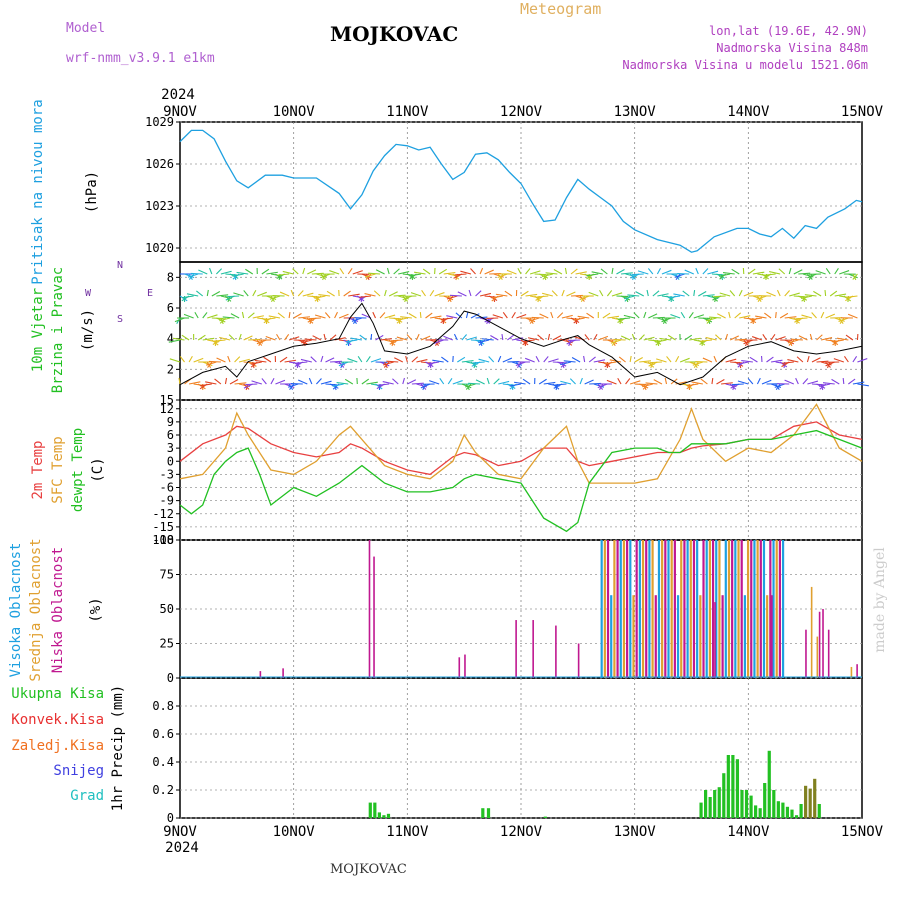 Image resolution: width=900 pixels, height=900 pixels. I want to click on y-tick-label: 0.2, so click(163, 790).